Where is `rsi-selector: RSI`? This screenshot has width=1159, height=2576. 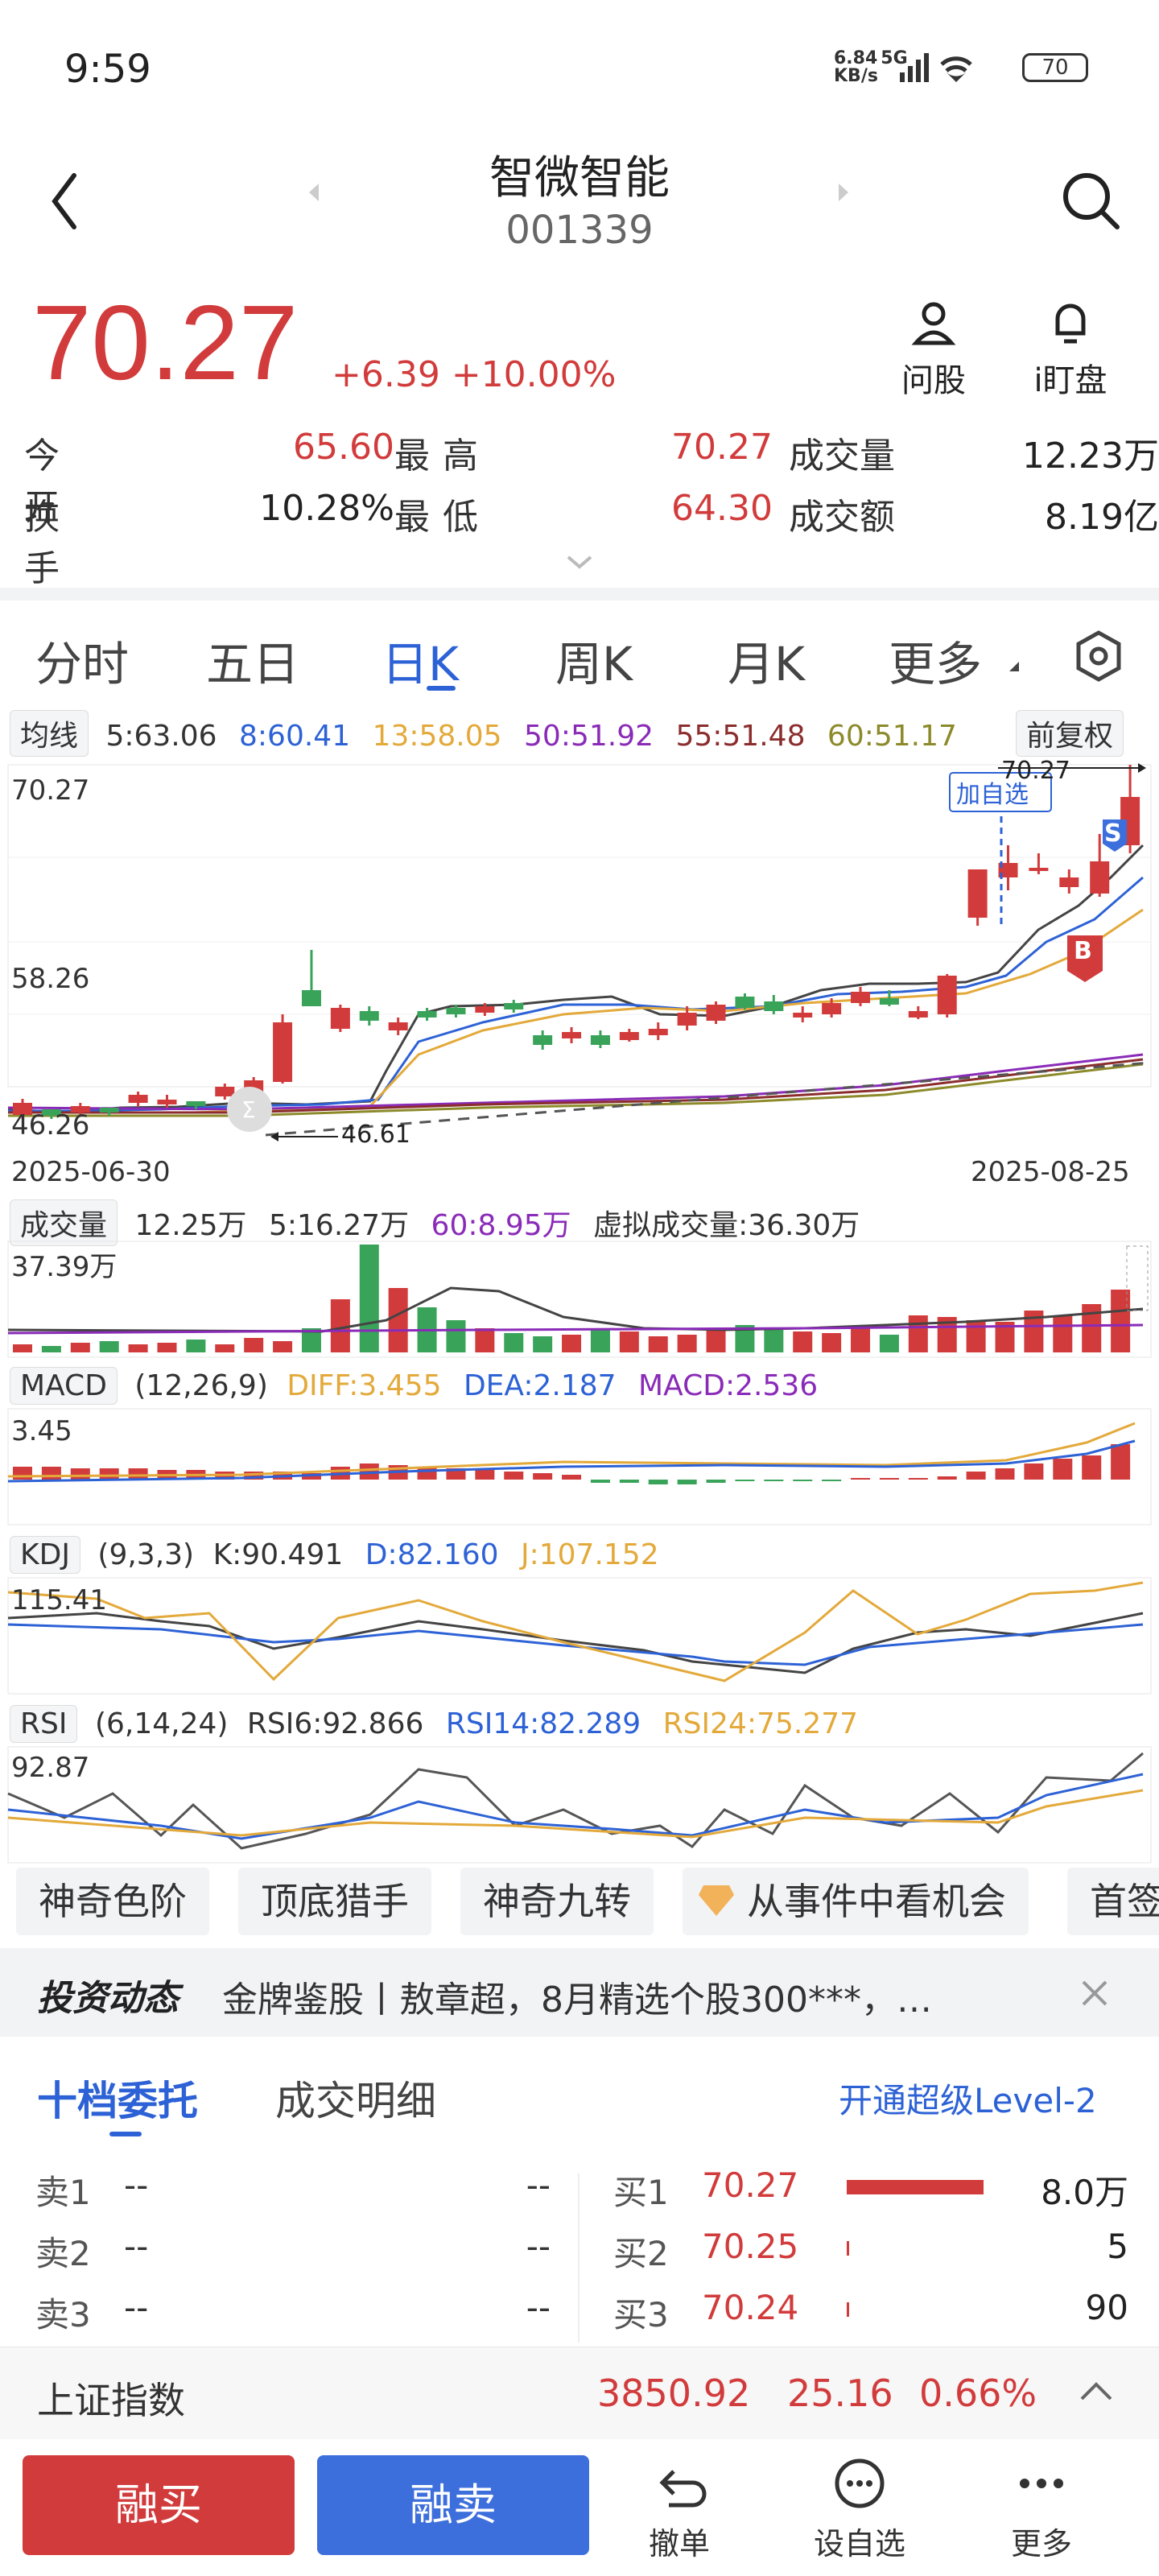
rsi-selector: RSI is located at coordinates (44, 1724).